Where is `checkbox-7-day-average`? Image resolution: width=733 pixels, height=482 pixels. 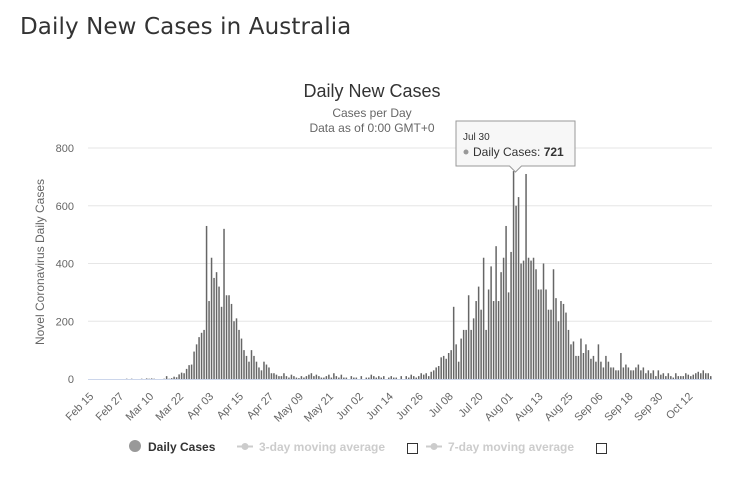
checkbox-7-day-average is located at coordinates (601, 448).